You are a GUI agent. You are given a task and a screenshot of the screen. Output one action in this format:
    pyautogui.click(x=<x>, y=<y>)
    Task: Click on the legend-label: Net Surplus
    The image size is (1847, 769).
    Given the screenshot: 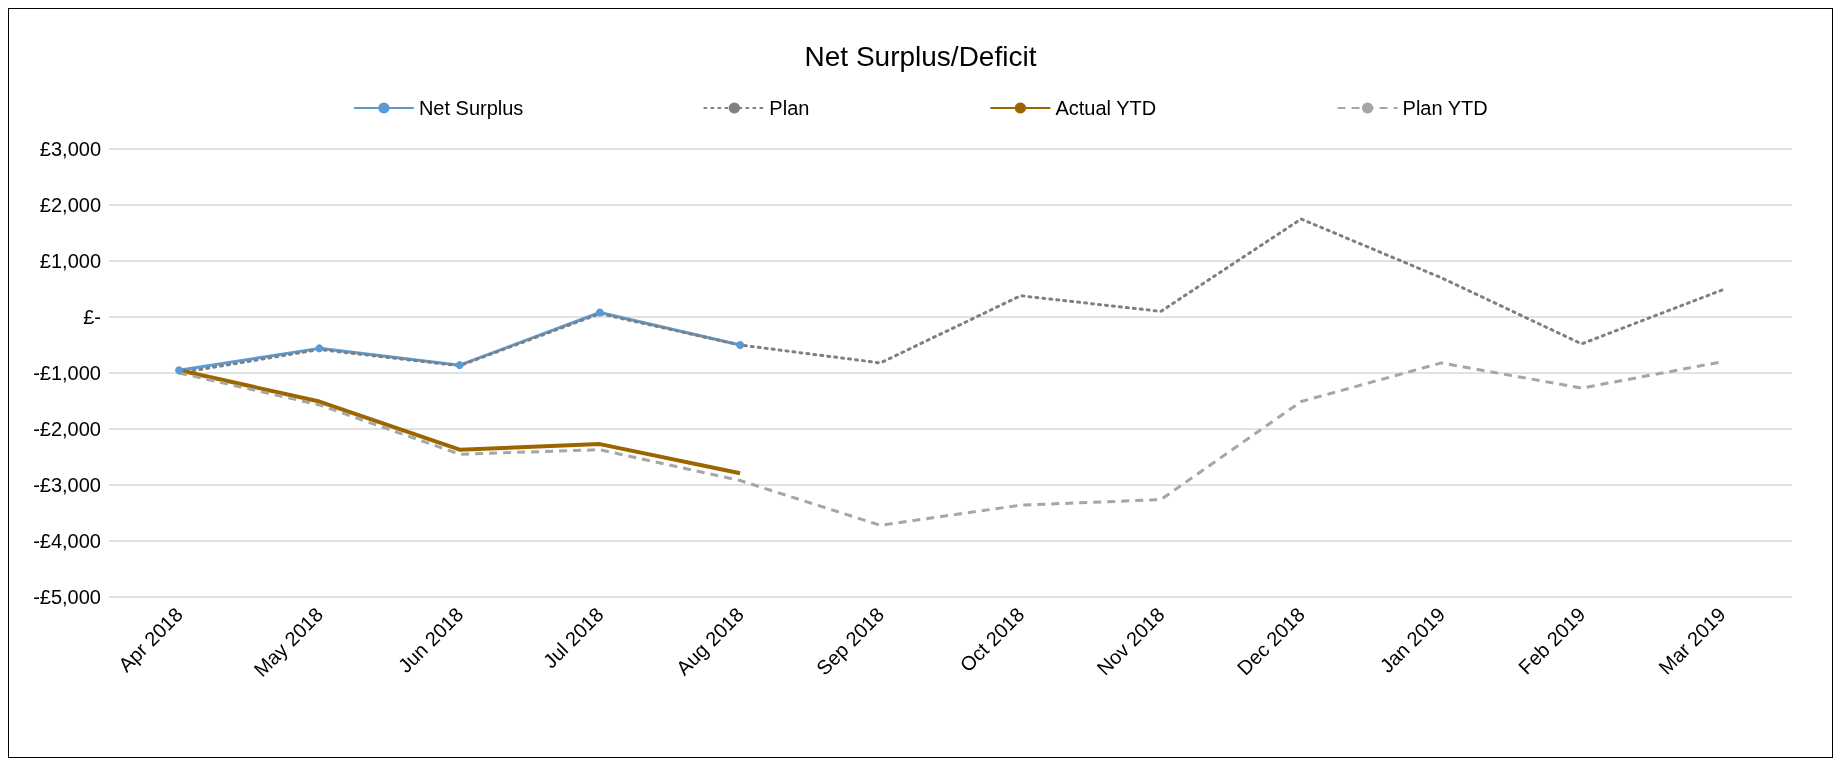 What is the action you would take?
    pyautogui.click(x=471, y=108)
    